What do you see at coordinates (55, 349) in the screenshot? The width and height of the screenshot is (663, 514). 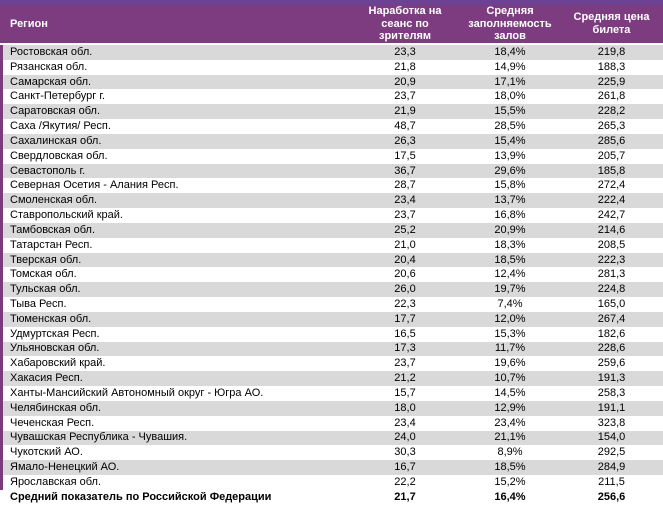 I see `region-cell: Ульяновская обл.` at bounding box center [55, 349].